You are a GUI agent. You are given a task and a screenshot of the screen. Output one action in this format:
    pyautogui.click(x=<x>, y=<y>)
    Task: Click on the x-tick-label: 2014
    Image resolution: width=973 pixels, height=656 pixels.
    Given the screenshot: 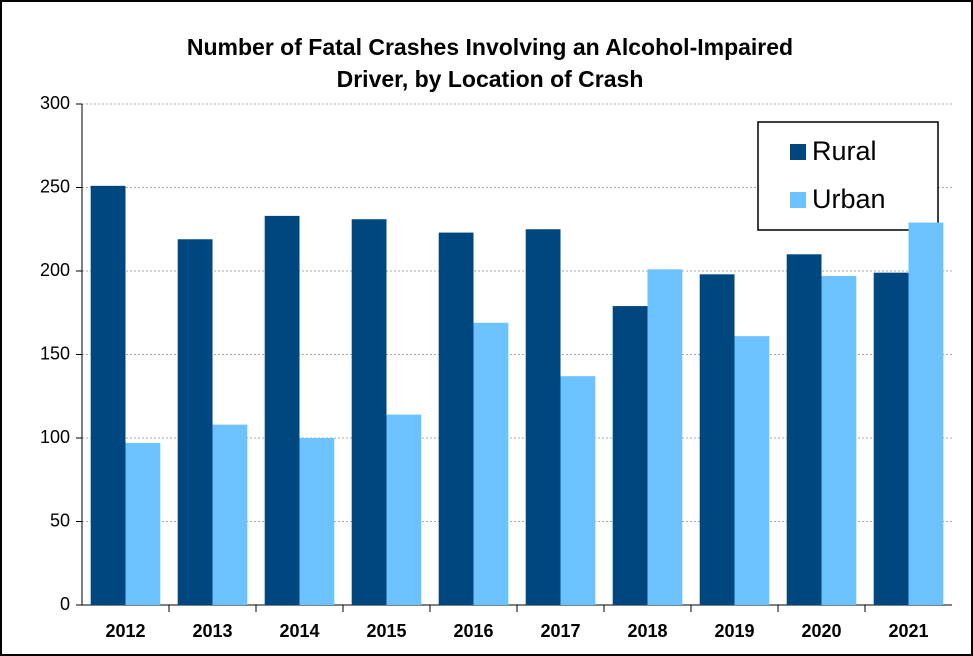 What is the action you would take?
    pyautogui.click(x=299, y=631)
    